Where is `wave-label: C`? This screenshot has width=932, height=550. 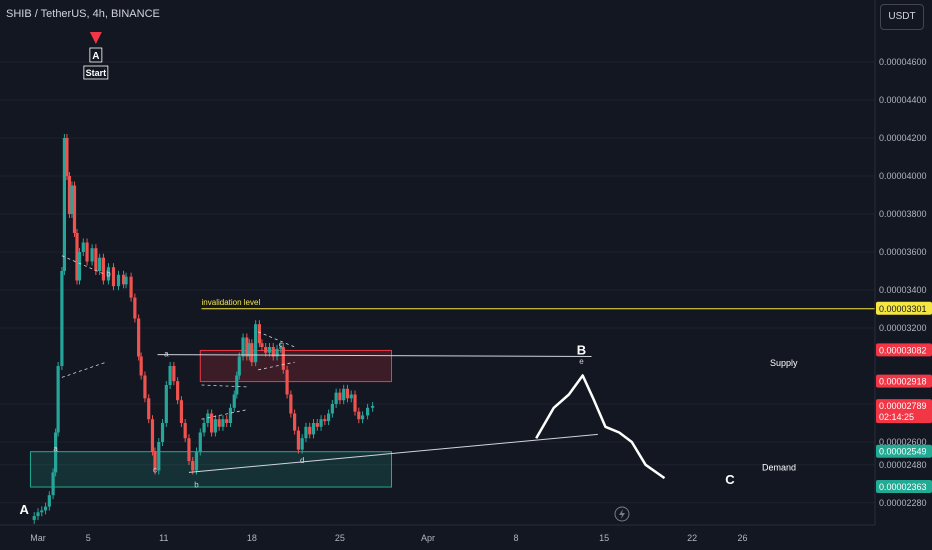 wave-label: C is located at coordinates (730, 479).